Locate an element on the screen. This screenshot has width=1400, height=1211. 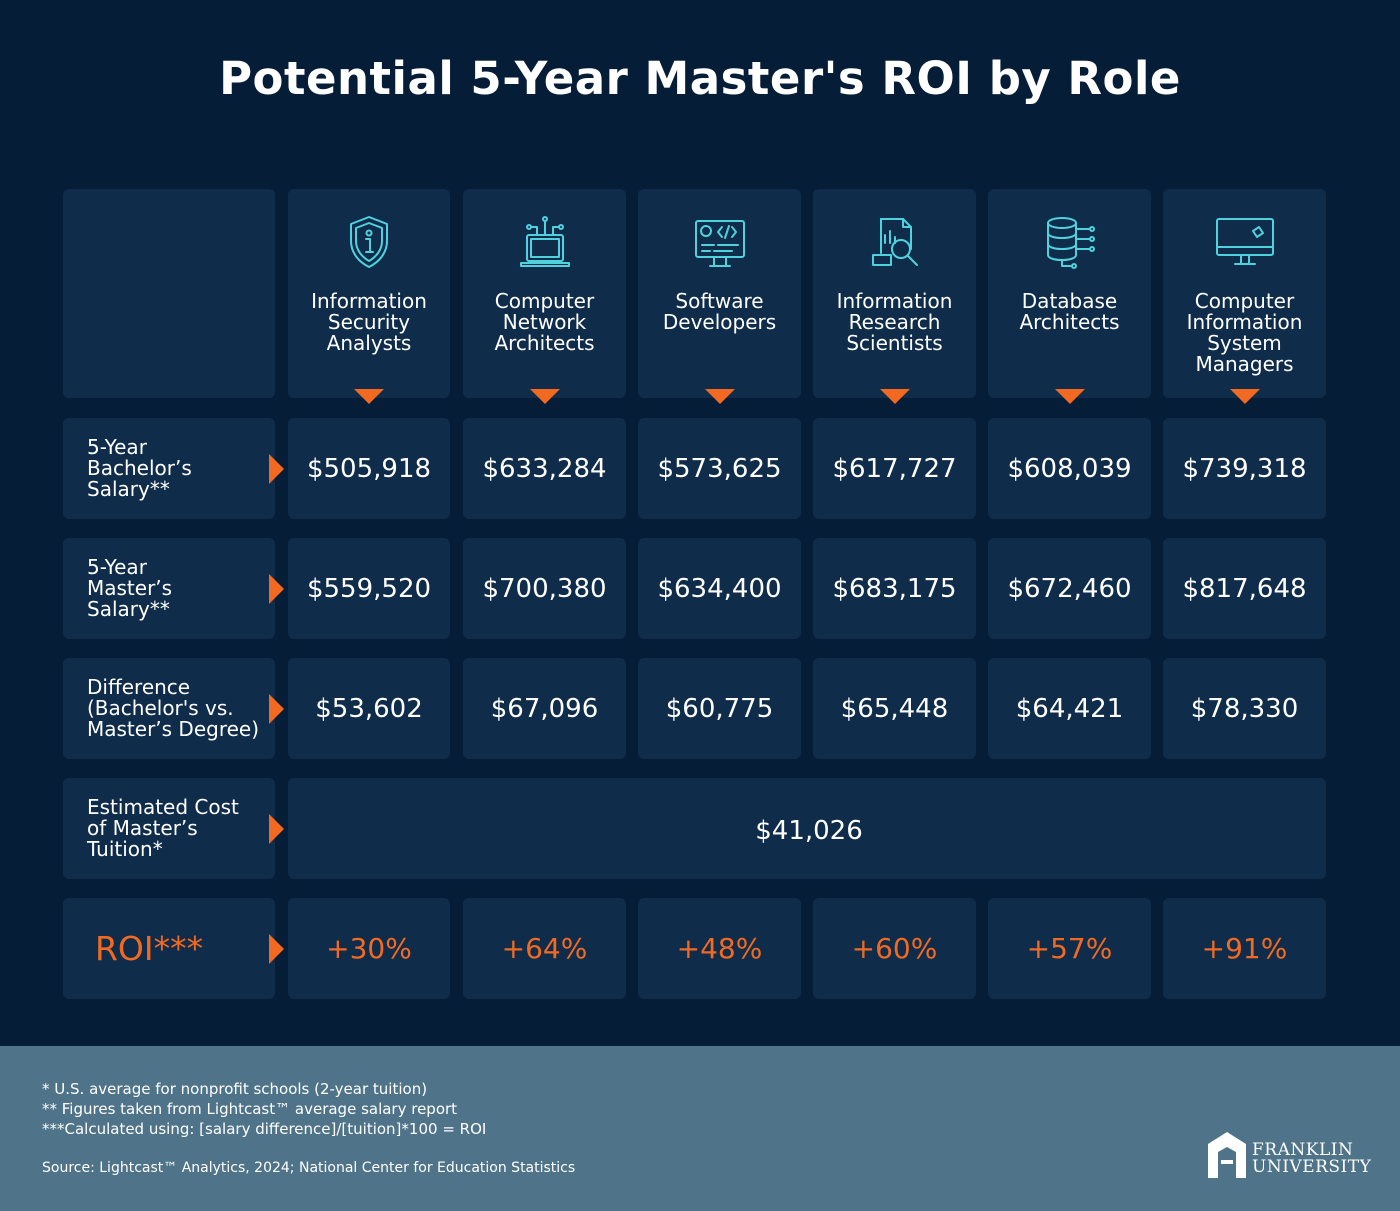
role-header-network-architects: Computer Network Architects is located at coordinates (544, 296).